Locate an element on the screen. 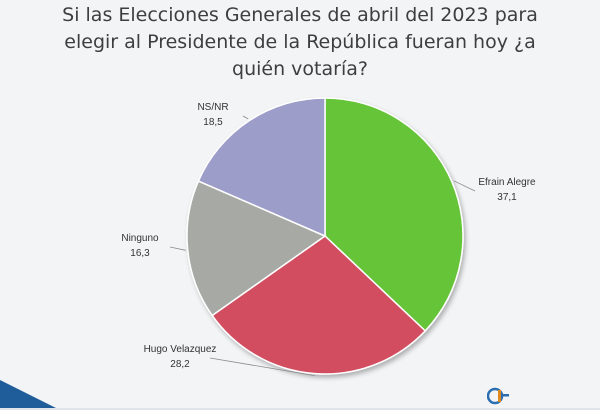 The image size is (600, 410). pie-slice-ninguno is located at coordinates (256, 248).